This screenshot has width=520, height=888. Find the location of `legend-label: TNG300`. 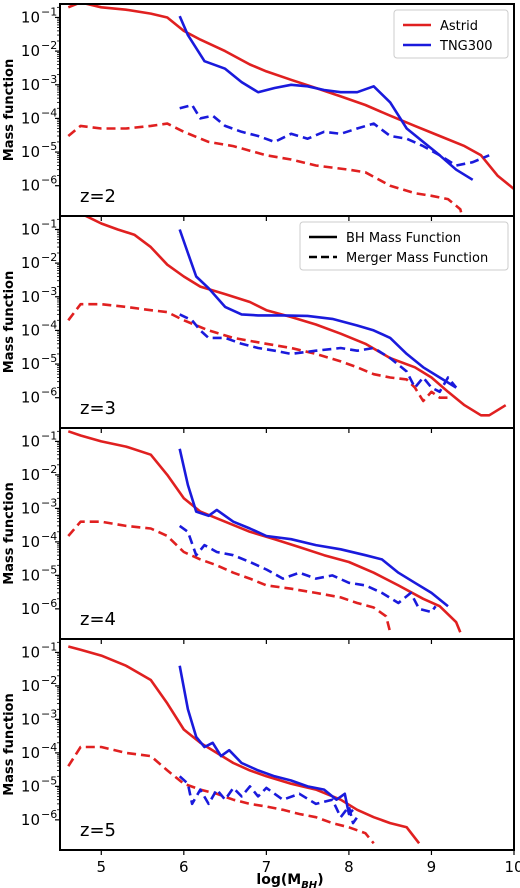

legend-label: TNG300 is located at coordinates (466, 46).